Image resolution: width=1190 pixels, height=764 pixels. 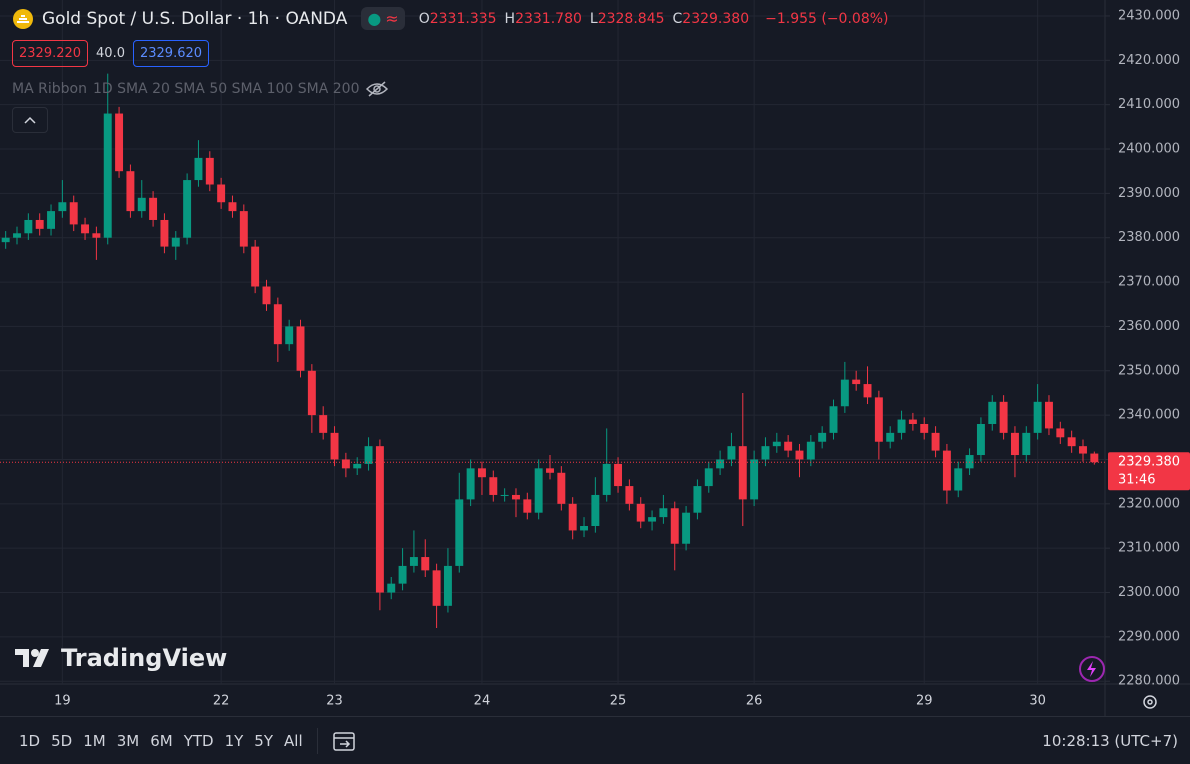 I want to click on y-tick-label: 2340.000, so click(x=1149, y=415).